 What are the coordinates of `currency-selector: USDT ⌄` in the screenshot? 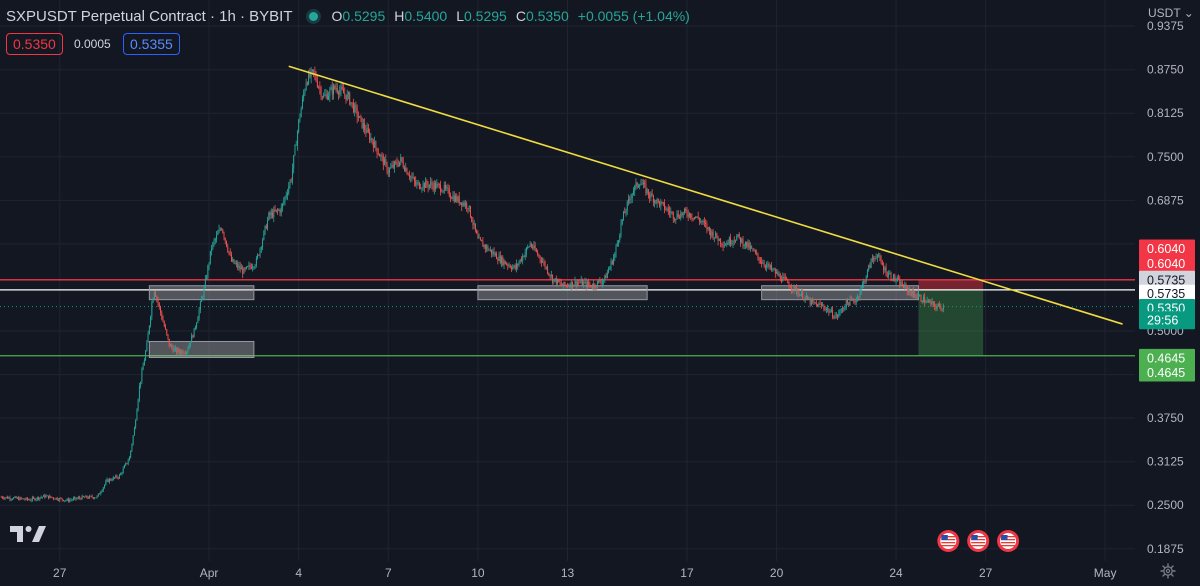 It's located at (1171, 13).